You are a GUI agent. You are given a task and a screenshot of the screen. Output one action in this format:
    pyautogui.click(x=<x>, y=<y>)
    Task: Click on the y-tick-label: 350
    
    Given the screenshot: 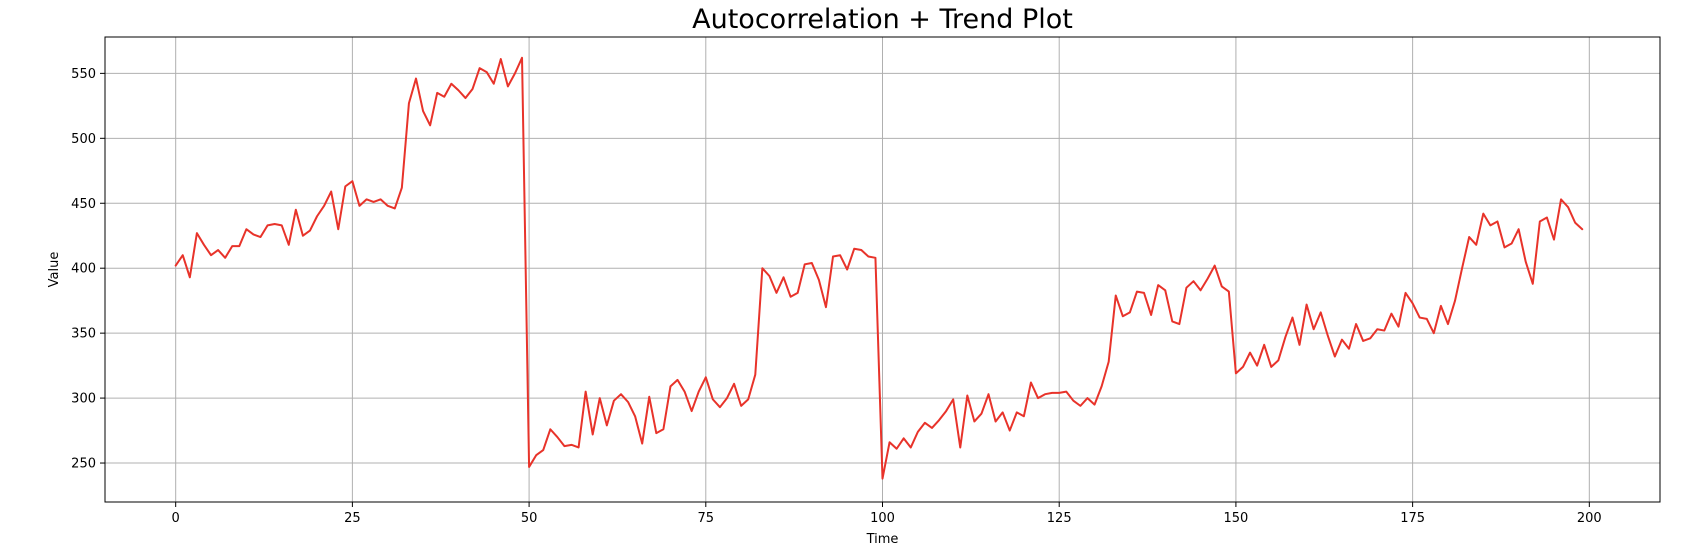 What is the action you would take?
    pyautogui.click(x=83, y=334)
    